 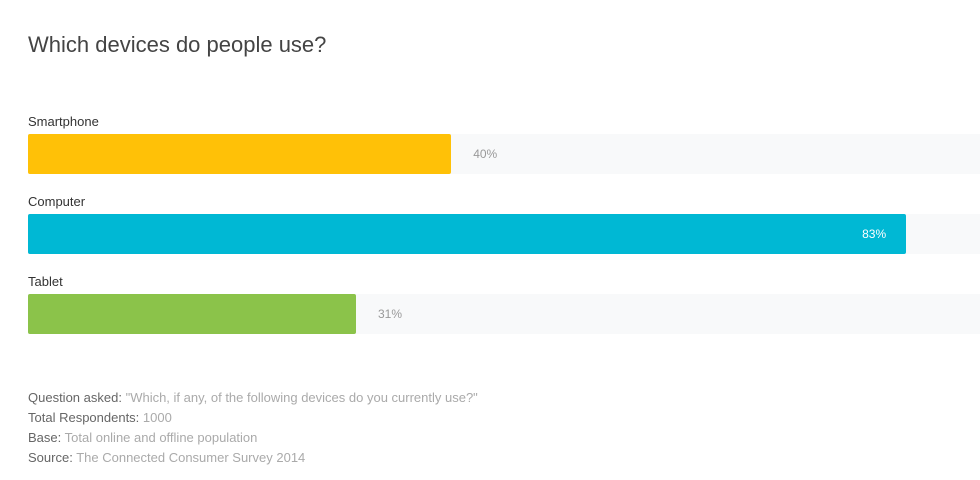 What do you see at coordinates (50, 457) in the screenshot?
I see `note-label: Source:` at bounding box center [50, 457].